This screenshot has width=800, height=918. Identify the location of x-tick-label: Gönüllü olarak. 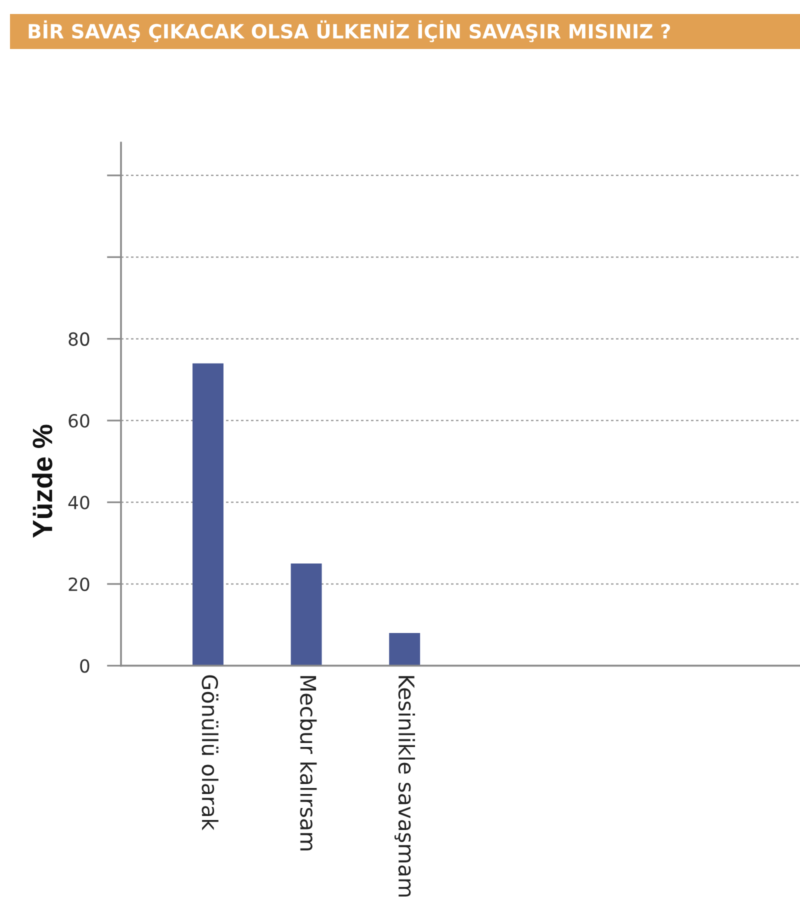
(210, 752).